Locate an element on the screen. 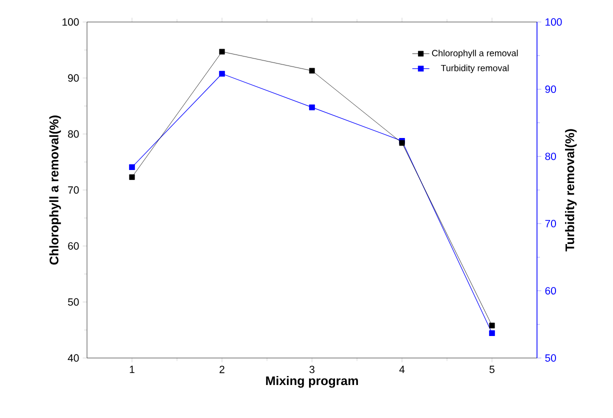 This screenshot has width=613, height=418. x-tick-label: 1 is located at coordinates (132, 369).